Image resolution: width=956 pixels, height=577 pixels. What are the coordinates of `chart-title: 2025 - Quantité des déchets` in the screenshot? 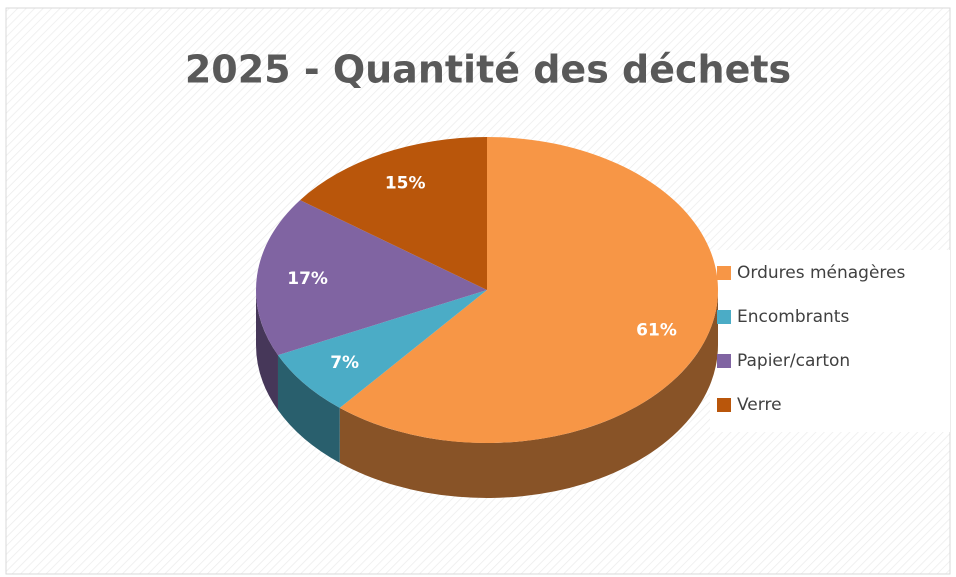 It's located at (488, 70).